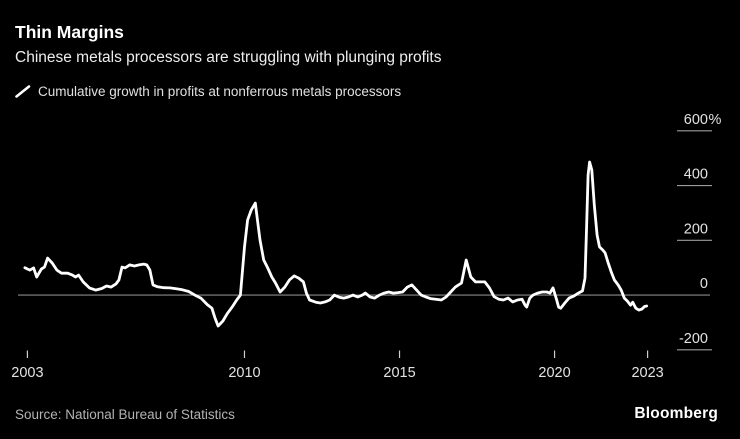  Describe the element at coordinates (244, 373) in the screenshot. I see `x-axis-label: 2010` at that location.